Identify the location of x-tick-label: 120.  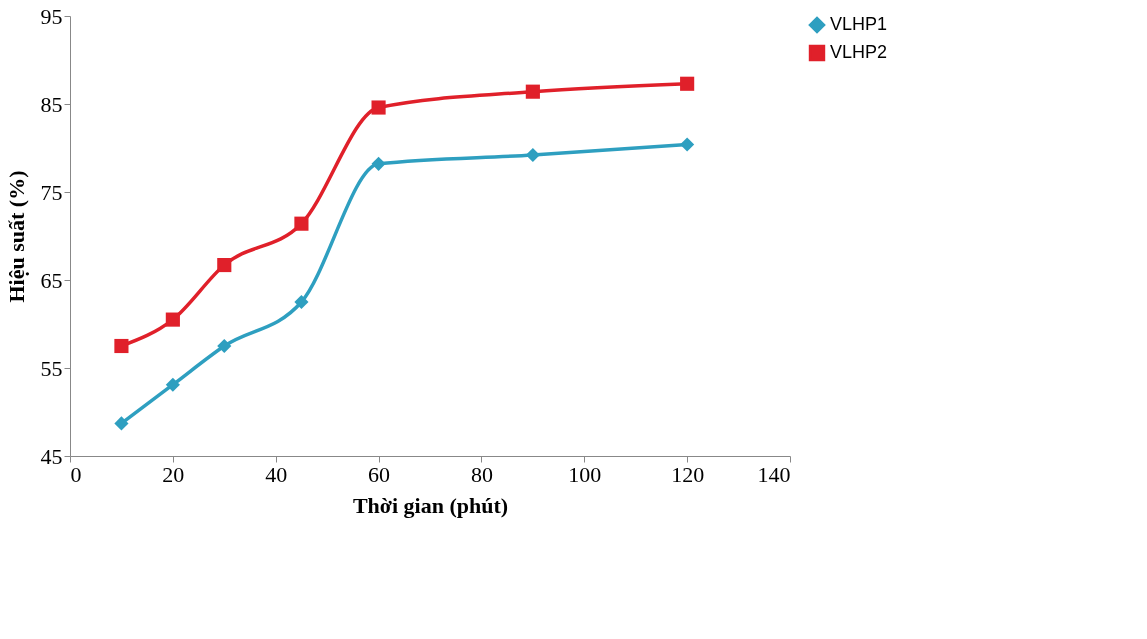
(688, 474).